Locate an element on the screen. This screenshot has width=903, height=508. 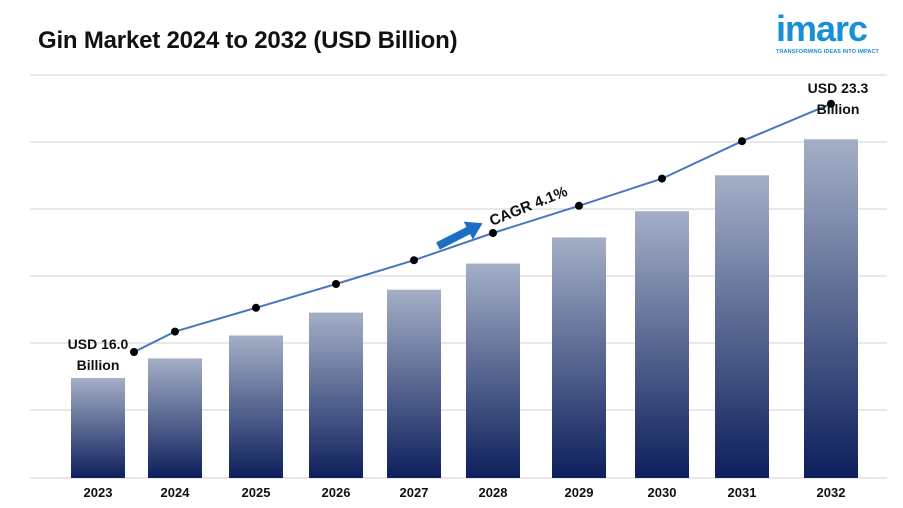
logo-wordmark: imarc is located at coordinates (822, 28).